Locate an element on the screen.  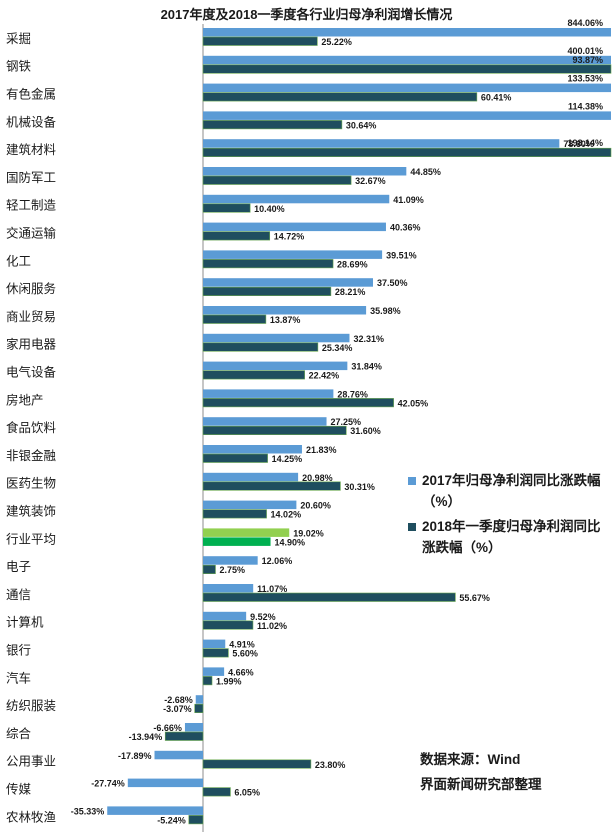
chart-title: 2017年度及2018一季度各行业归母净利润增长情况 is located at coordinates (306, 14).